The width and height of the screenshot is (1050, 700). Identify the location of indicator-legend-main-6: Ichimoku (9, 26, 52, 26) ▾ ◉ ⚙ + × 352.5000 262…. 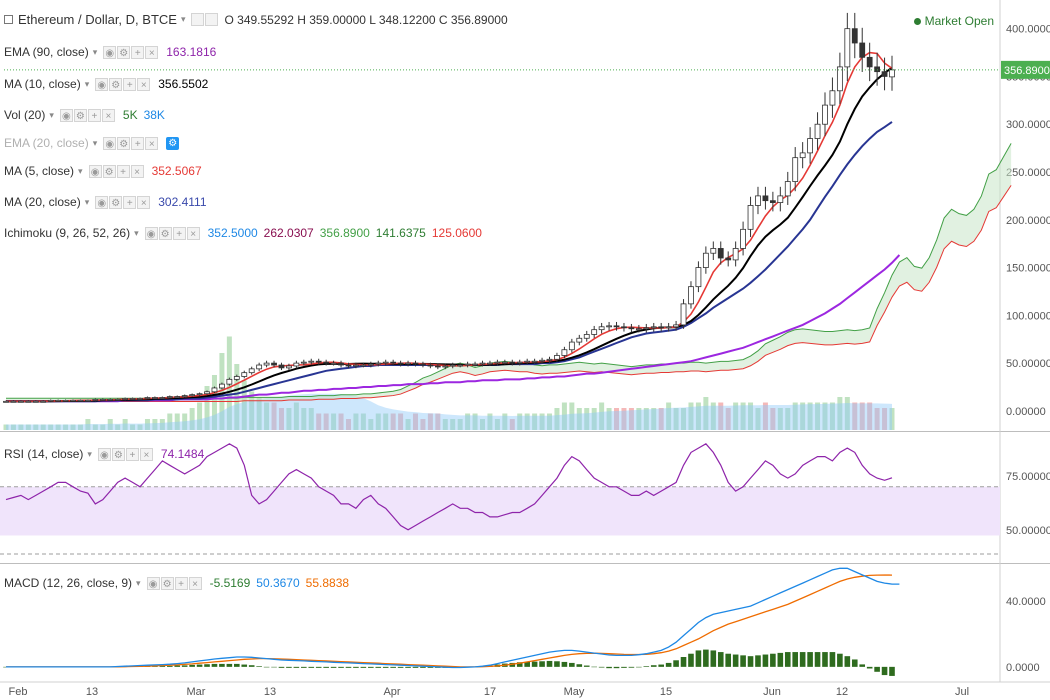
(246, 233).